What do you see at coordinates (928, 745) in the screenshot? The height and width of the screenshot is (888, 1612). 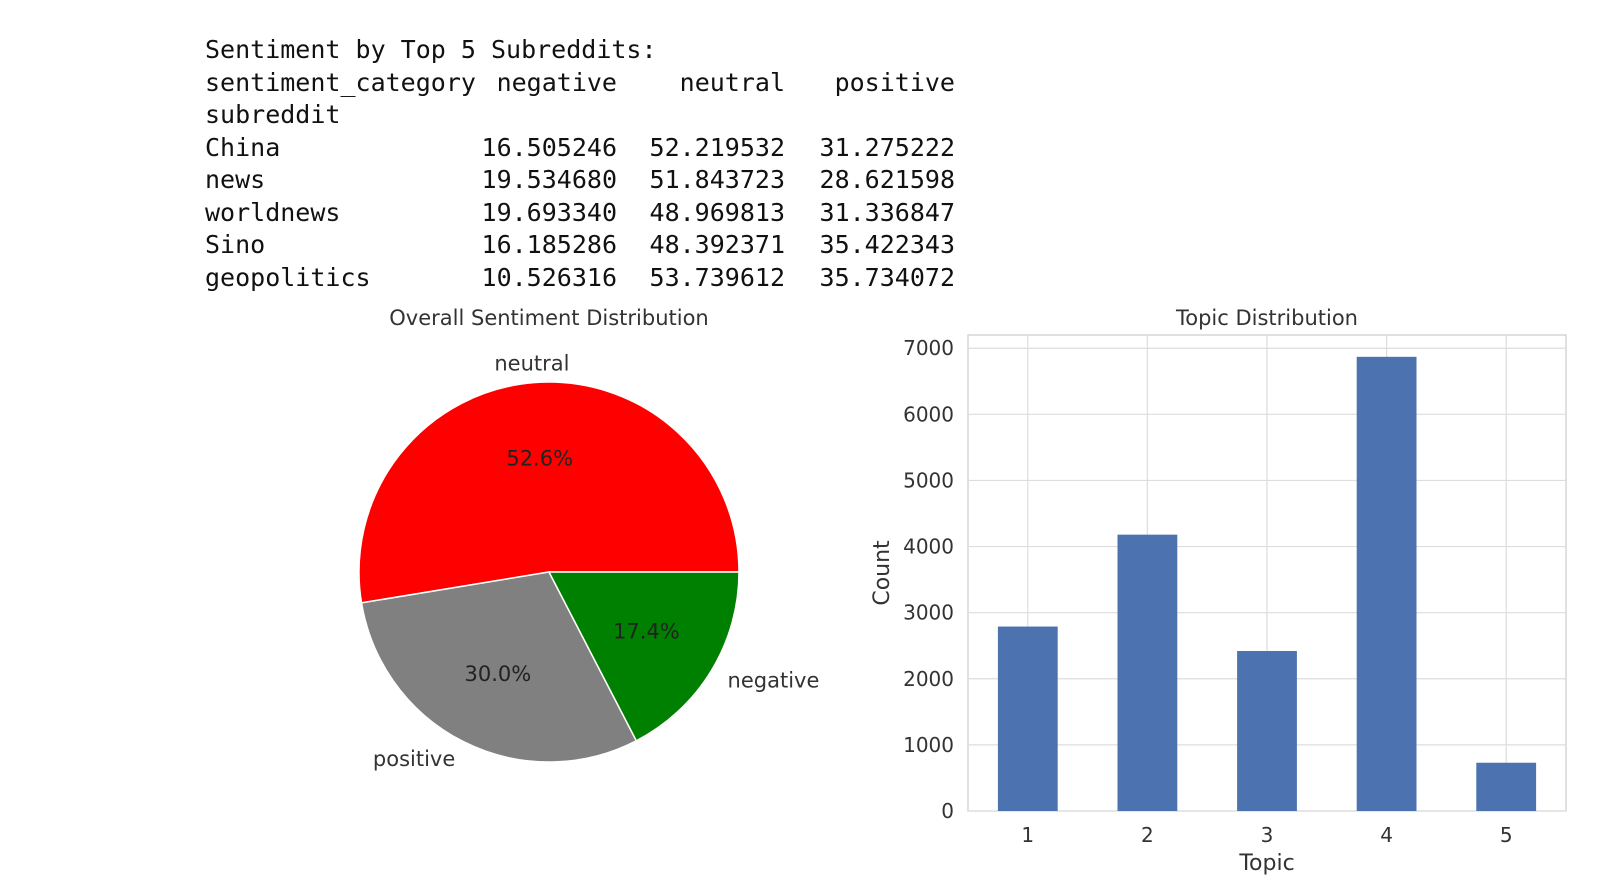 I see `y-tick-label: 1000` at bounding box center [928, 745].